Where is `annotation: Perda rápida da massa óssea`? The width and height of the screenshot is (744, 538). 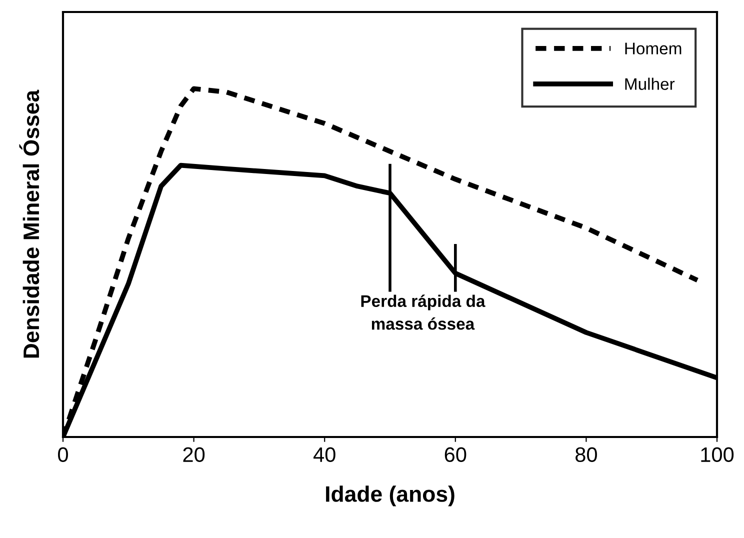
annotation: Perda rápida da massa óssea is located at coordinates (423, 312).